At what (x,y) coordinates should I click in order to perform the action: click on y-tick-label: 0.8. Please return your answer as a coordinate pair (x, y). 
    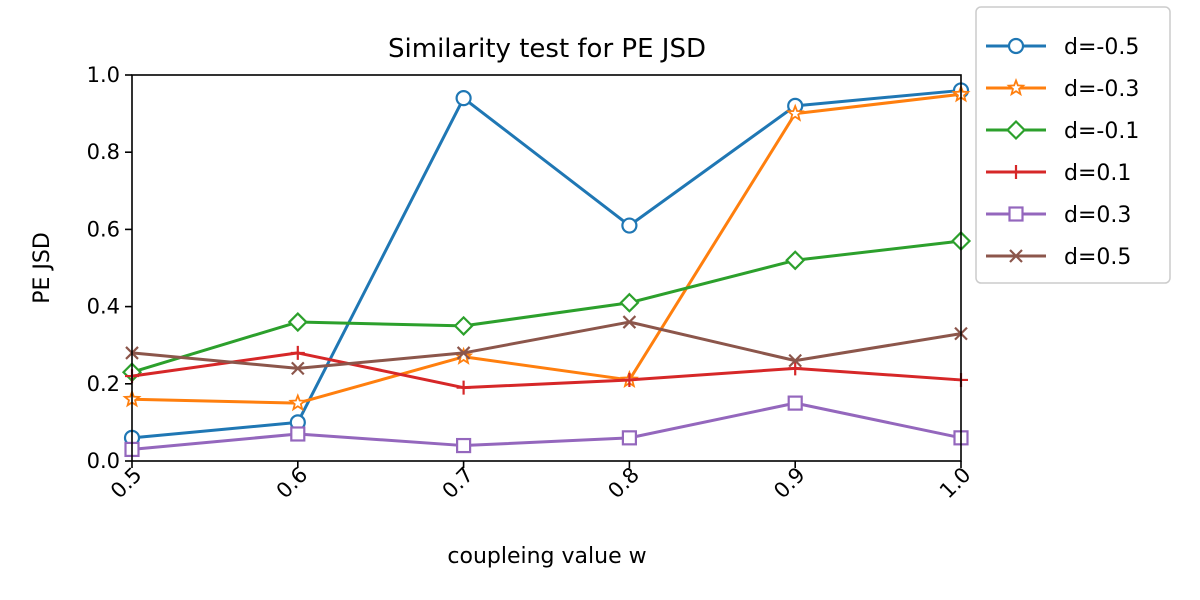
    Looking at the image, I should click on (103, 152).